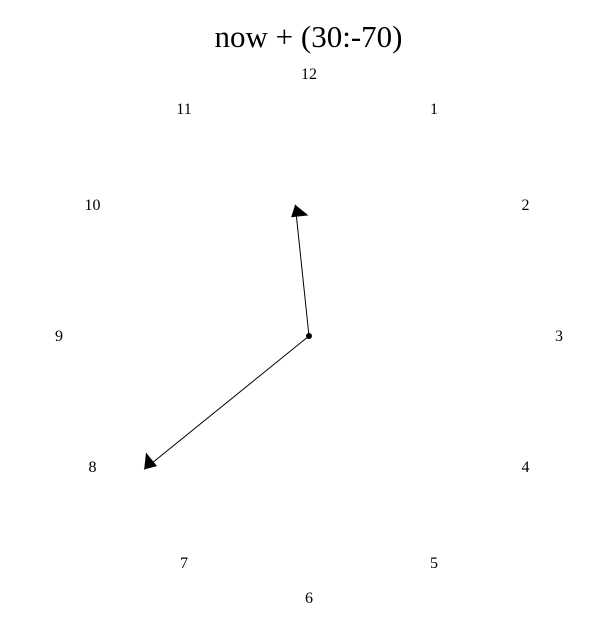  I want to click on diagram-title: now + (30:-70), so click(308, 36).